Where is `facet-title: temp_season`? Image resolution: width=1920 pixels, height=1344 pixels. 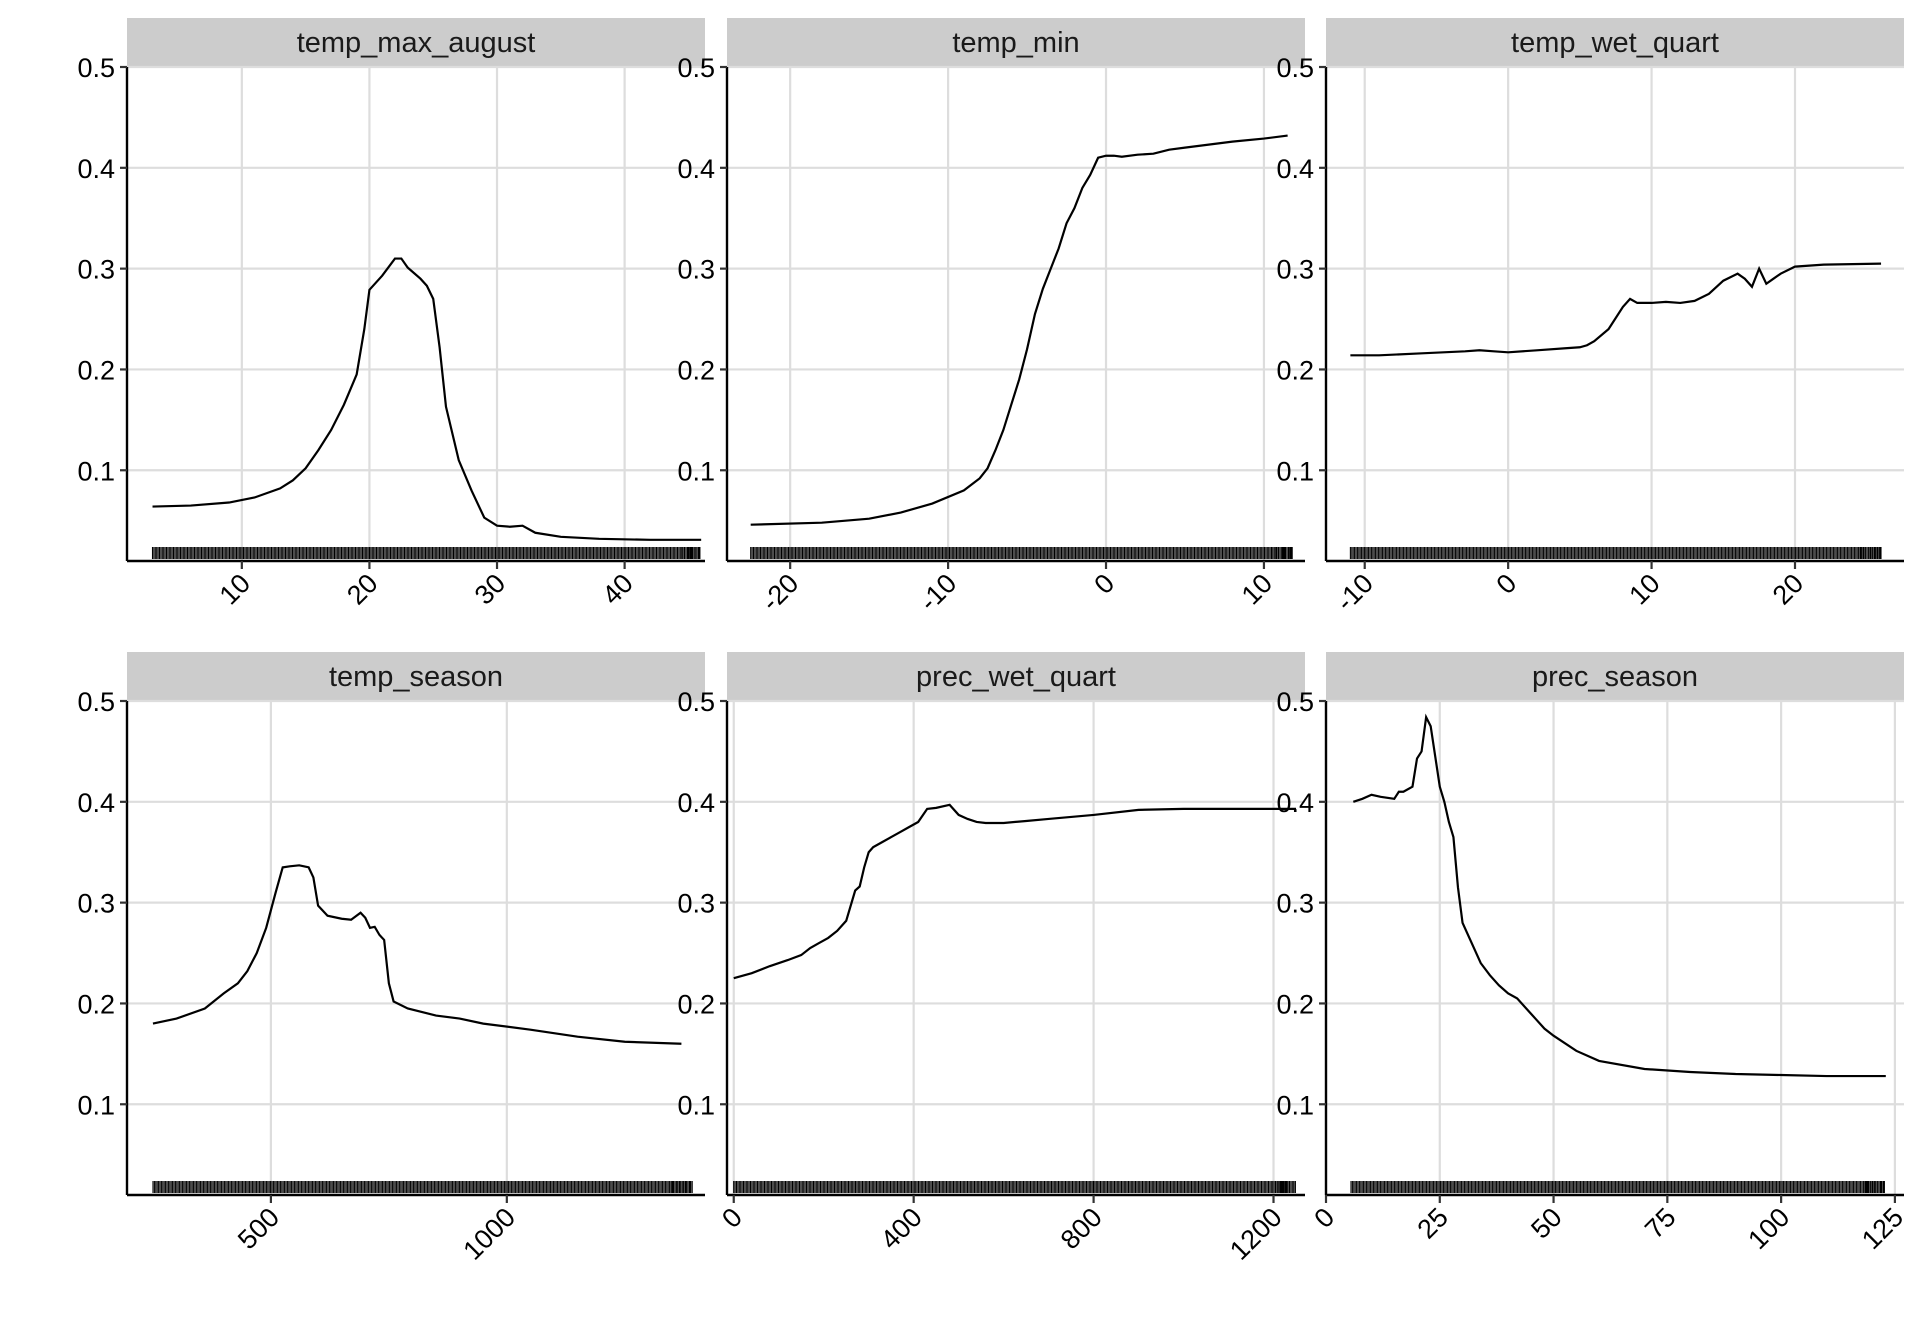 facet-title: temp_season is located at coordinates (416, 677).